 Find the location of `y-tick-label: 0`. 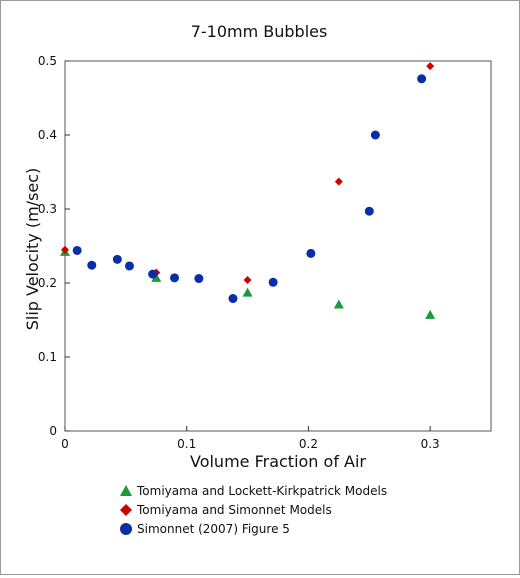

y-tick-label: 0 is located at coordinates (53, 431).